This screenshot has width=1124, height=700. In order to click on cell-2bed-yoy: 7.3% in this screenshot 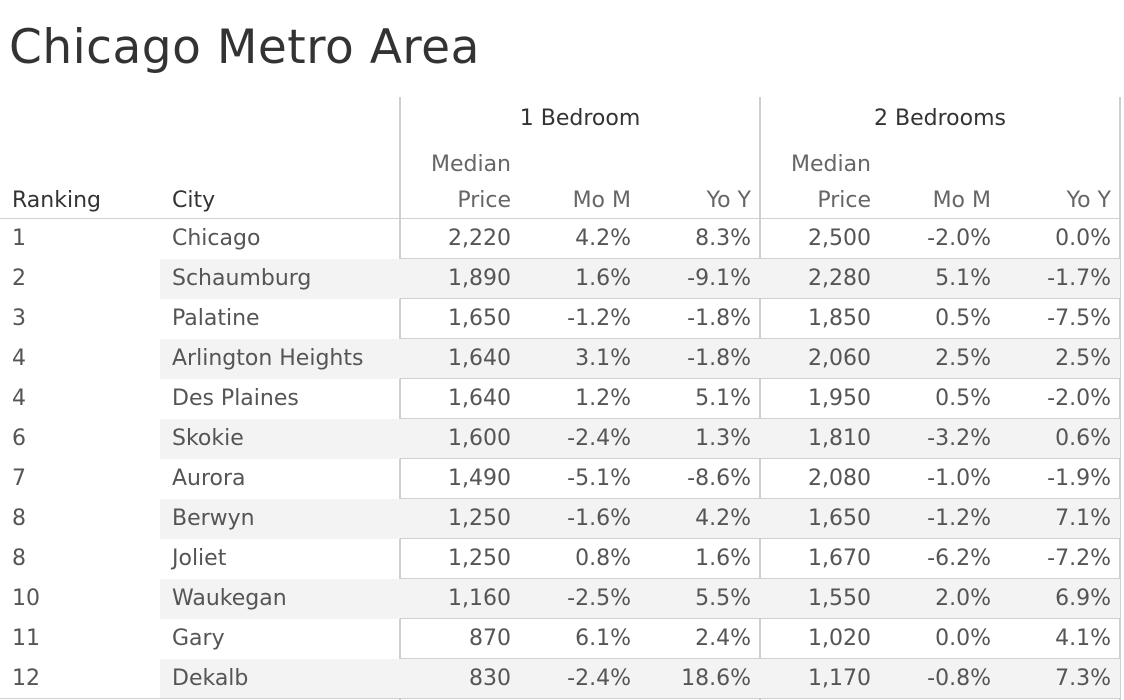, I will do `click(1083, 678)`.